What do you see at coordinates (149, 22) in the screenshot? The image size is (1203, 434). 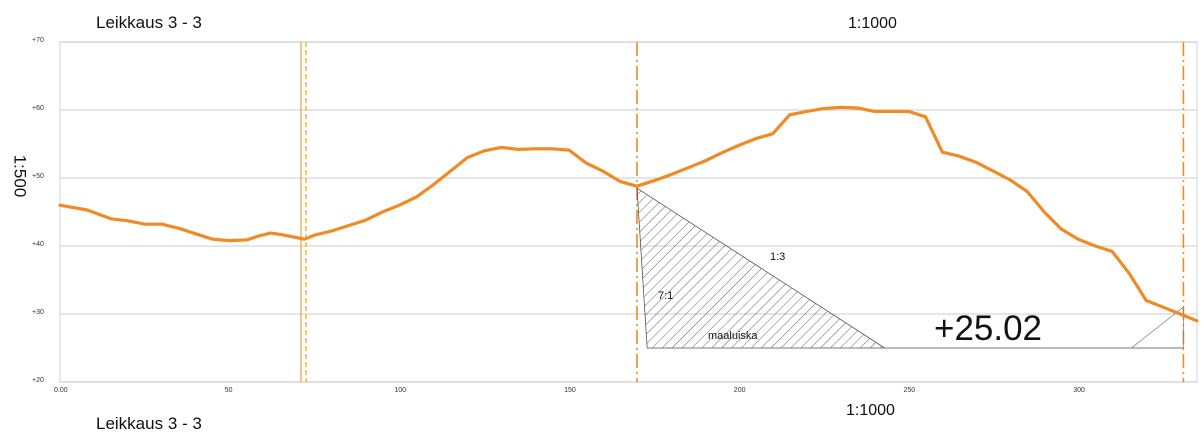 I see `section-title: Leikkaus 3 - 3` at bounding box center [149, 22].